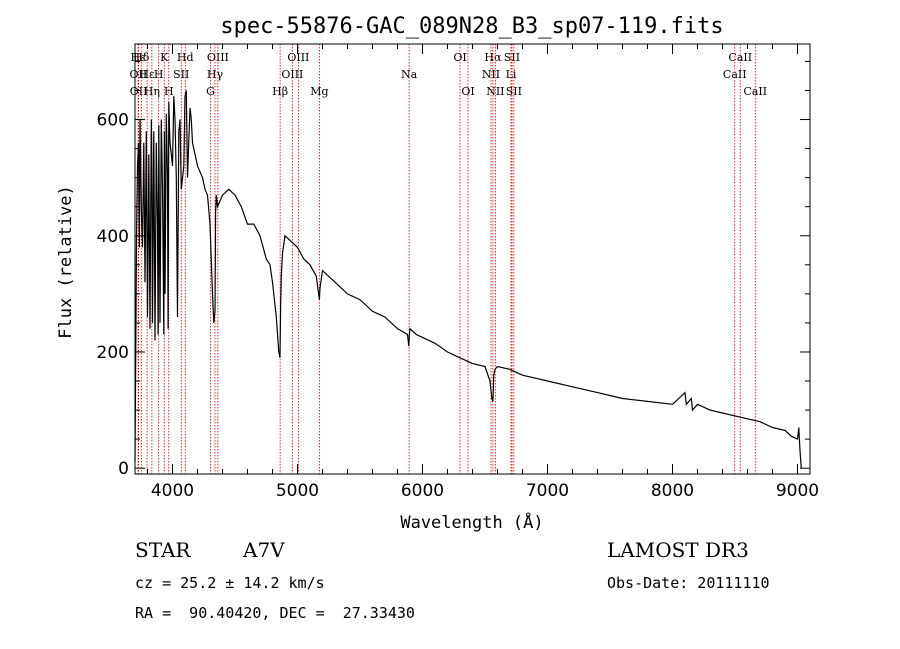  I want to click on spectral-line-label: OII, so click(139, 91).